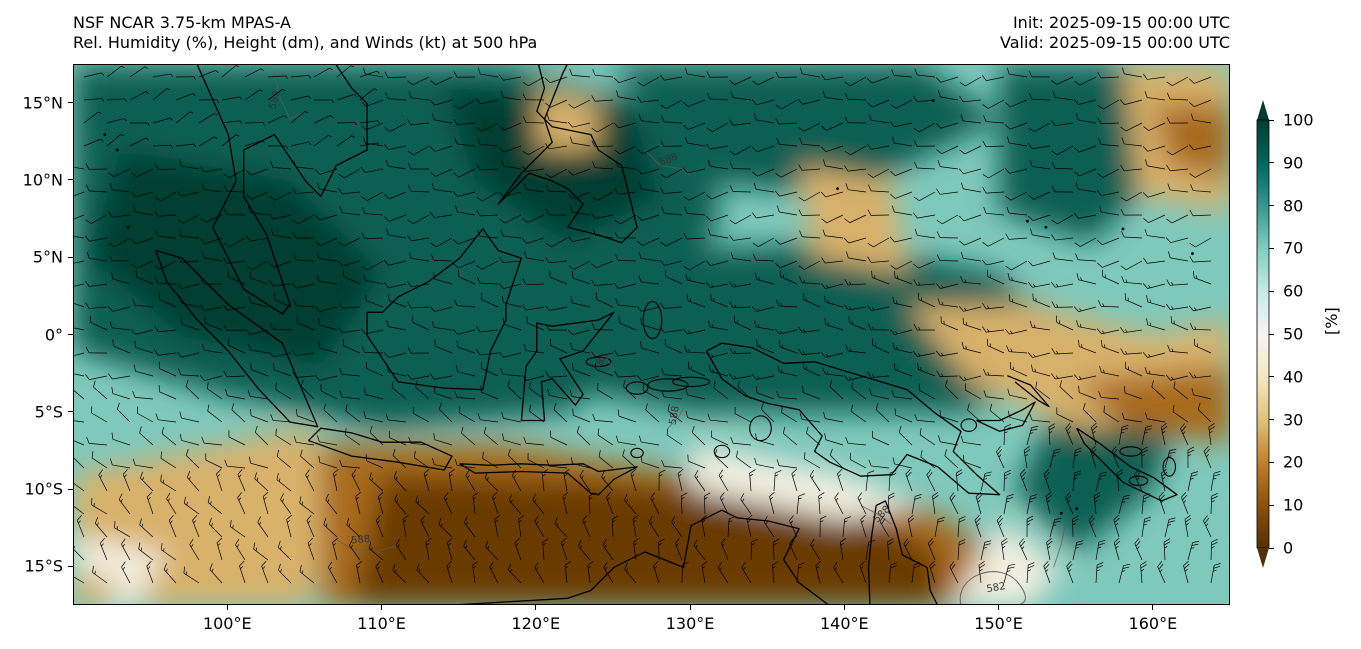 This screenshot has width=1361, height=649. What do you see at coordinates (1060, 544) in the screenshot?
I see `height-contour` at bounding box center [1060, 544].